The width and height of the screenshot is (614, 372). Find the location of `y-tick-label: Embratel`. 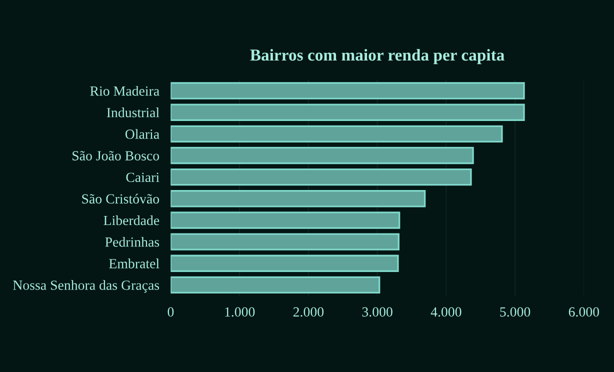

y-tick-label: Embratel is located at coordinates (134, 263).